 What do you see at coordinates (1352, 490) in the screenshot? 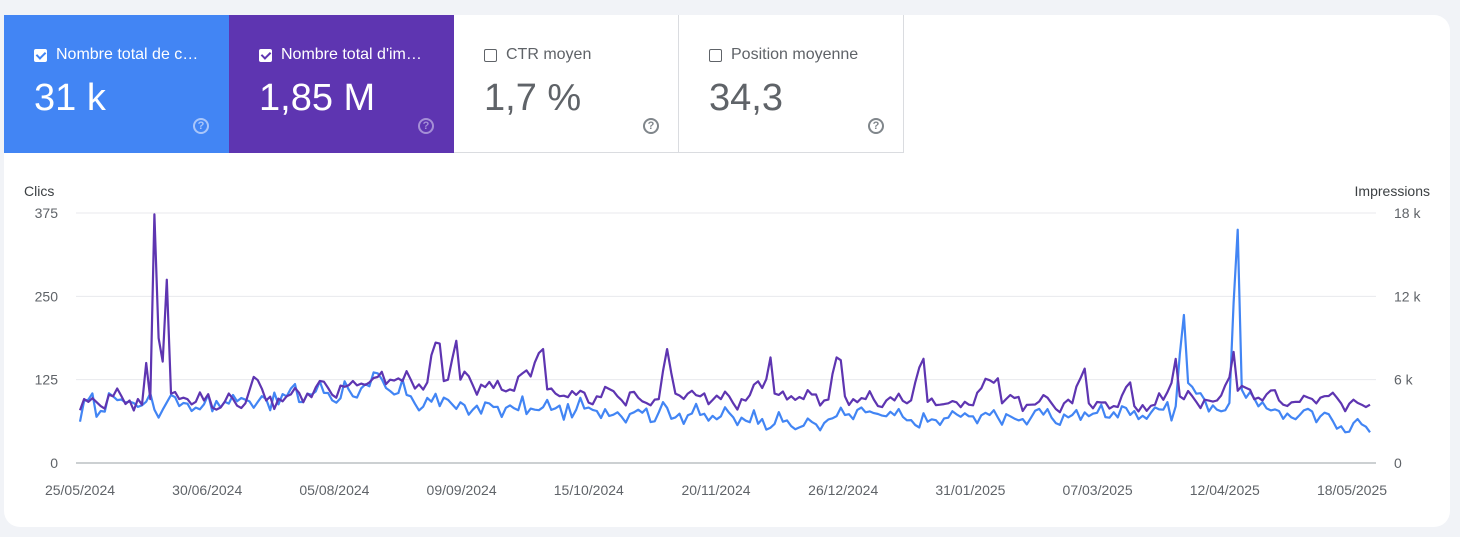
I see `x-tick-label: 18/05/2025` at bounding box center [1352, 490].